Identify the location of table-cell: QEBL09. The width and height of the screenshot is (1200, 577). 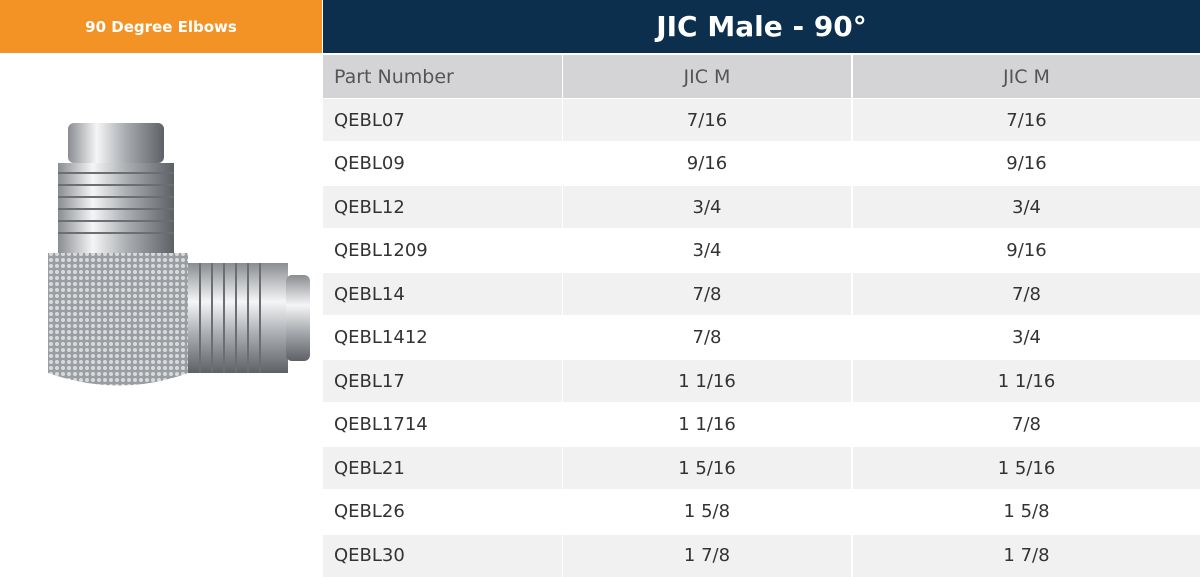
(442, 163).